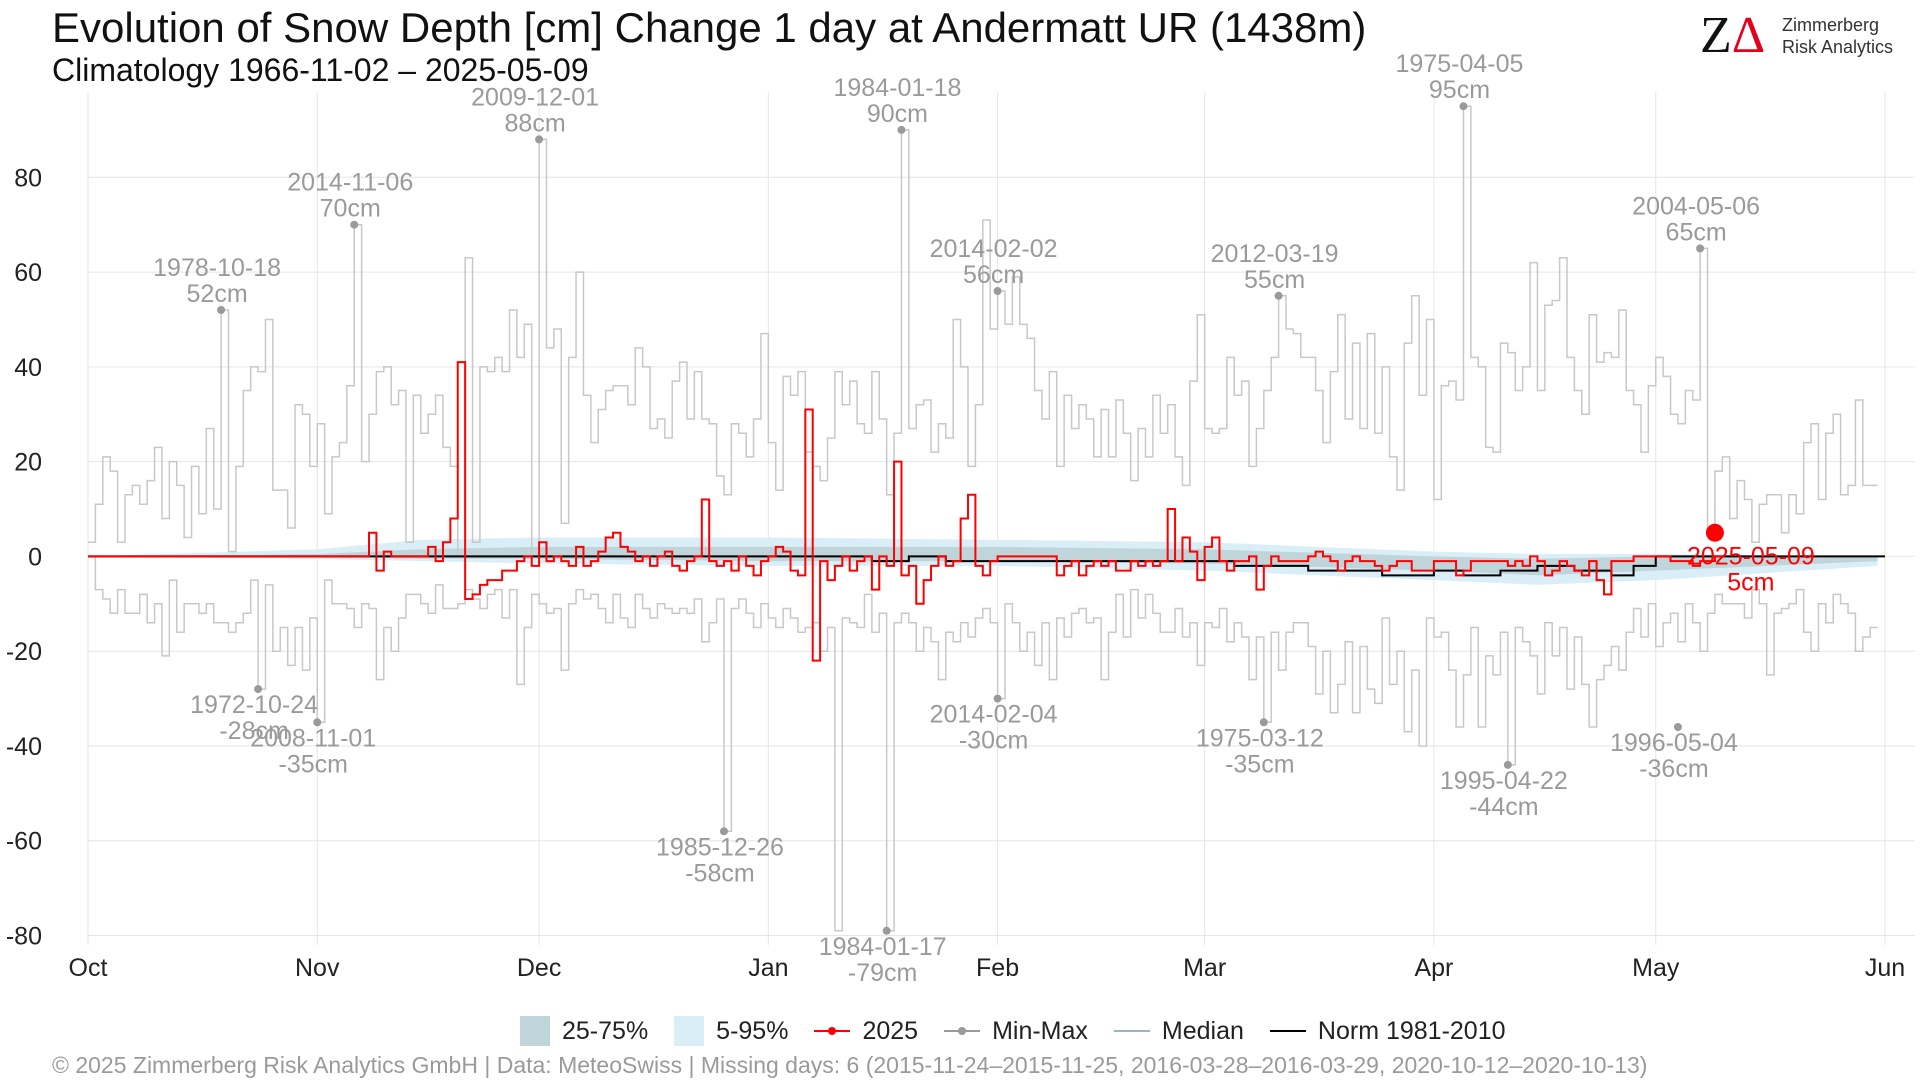  I want to click on extreme-date-label: 1978-10-18, so click(217, 268).